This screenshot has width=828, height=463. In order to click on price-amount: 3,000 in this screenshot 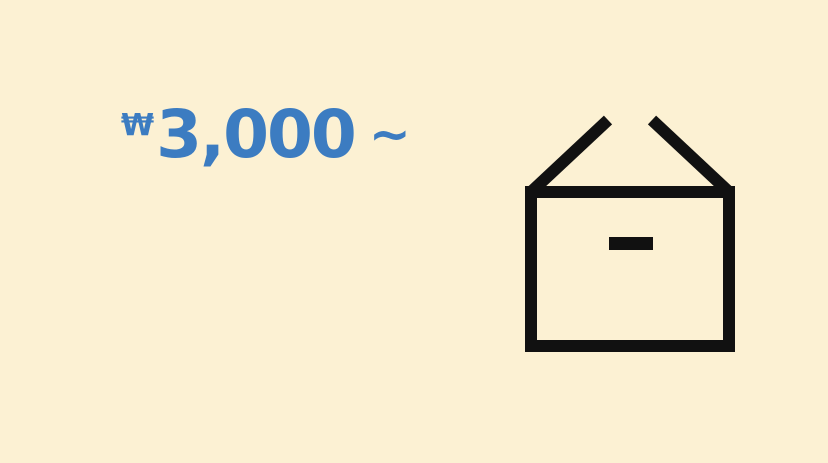, I will do `click(256, 134)`.